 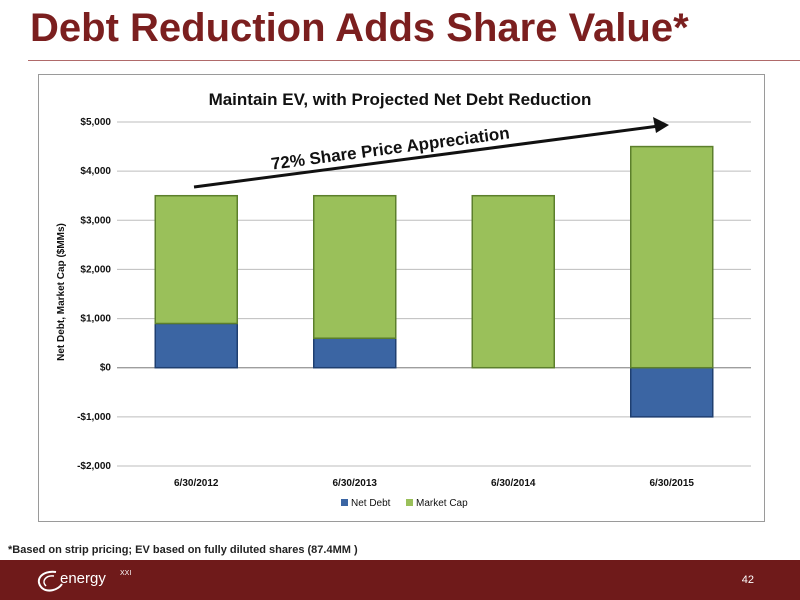 I want to click on annotation-label: 72% Share Price Appreciation, so click(x=390, y=148).